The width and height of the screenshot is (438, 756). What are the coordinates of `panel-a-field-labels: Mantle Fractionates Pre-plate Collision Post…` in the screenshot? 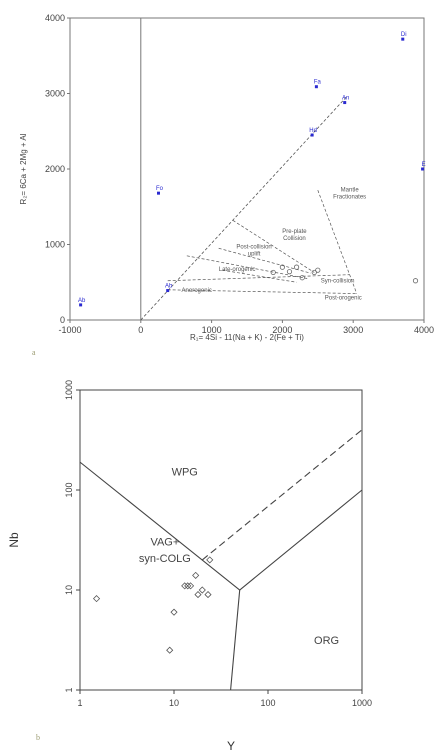 It's located at (274, 245).